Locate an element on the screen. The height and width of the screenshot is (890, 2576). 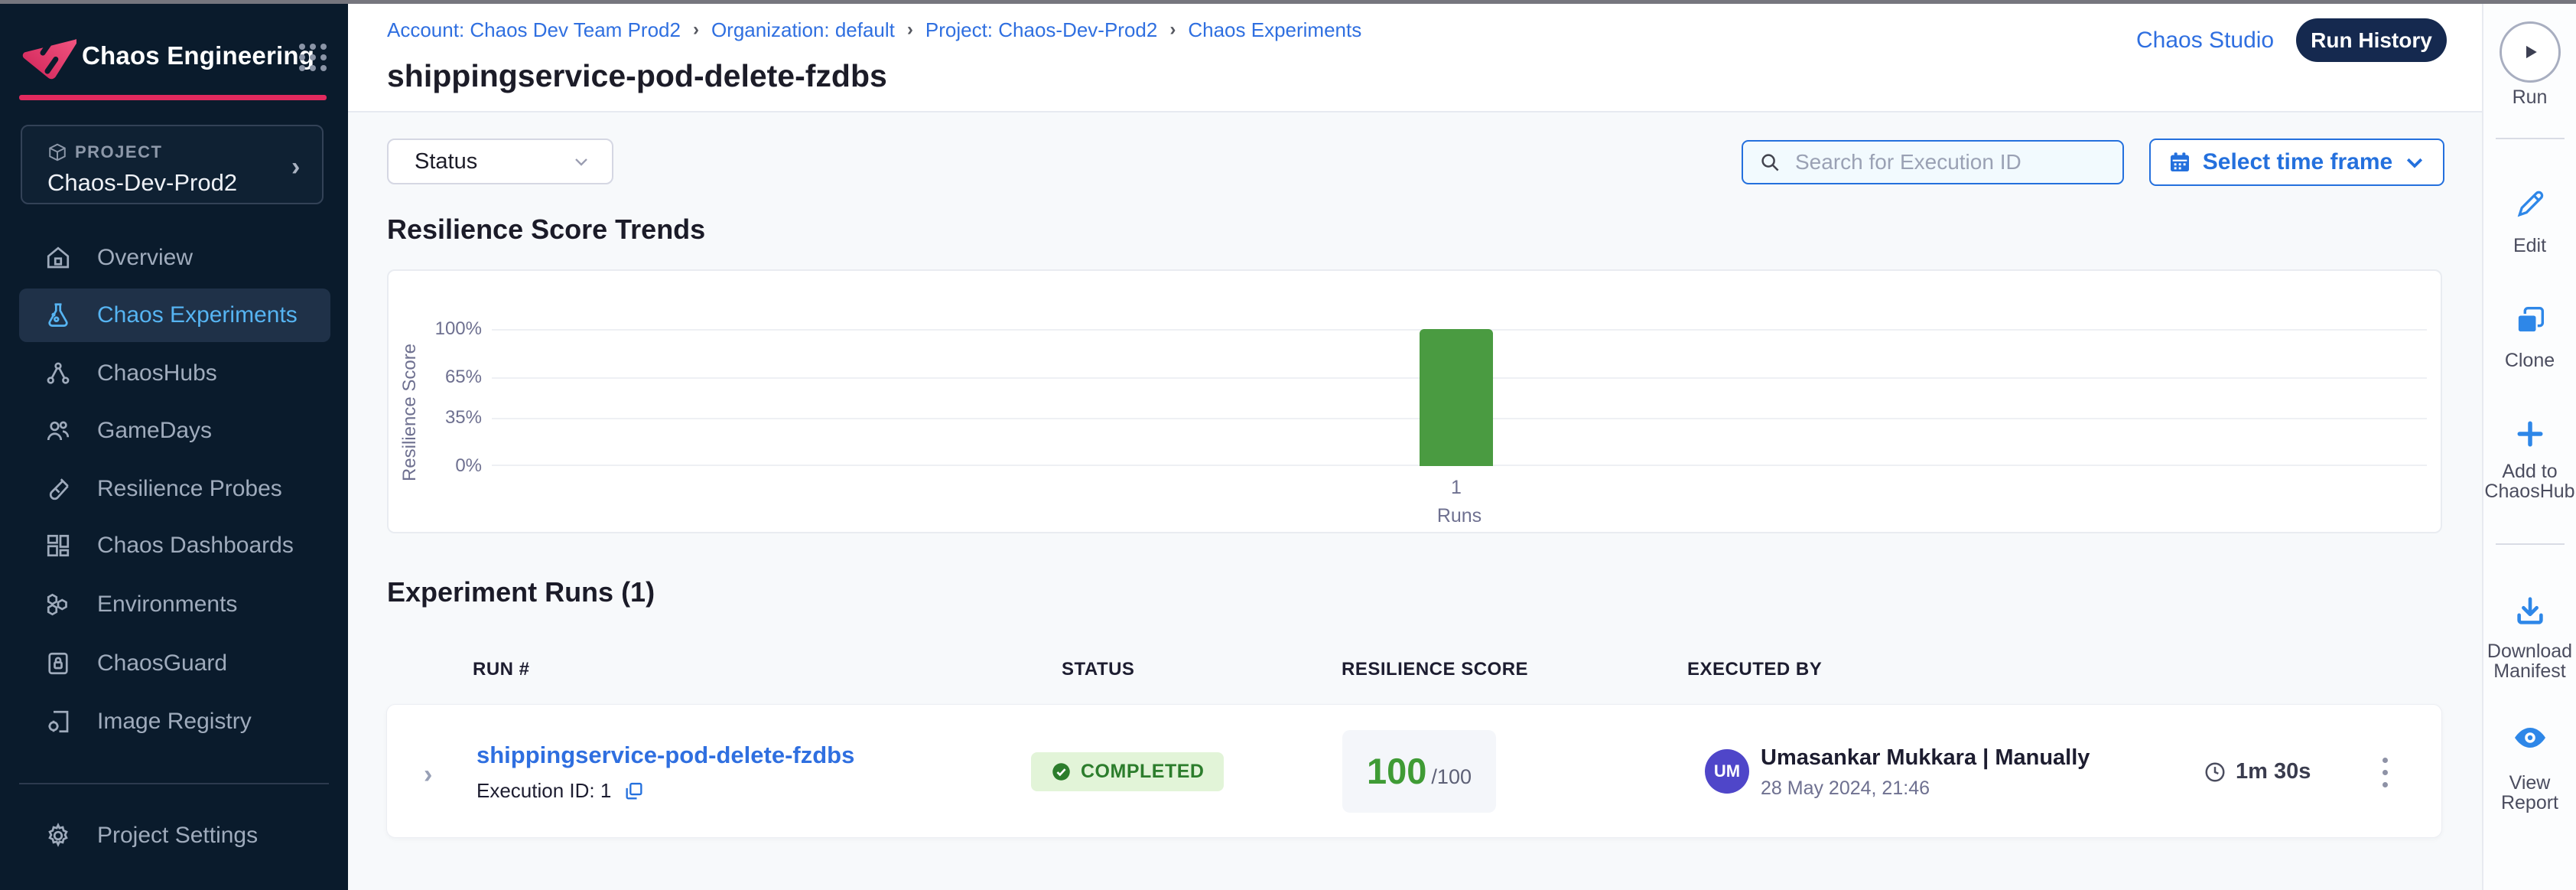
sidebar-item-image-registry: Image Registry is located at coordinates (174, 721).